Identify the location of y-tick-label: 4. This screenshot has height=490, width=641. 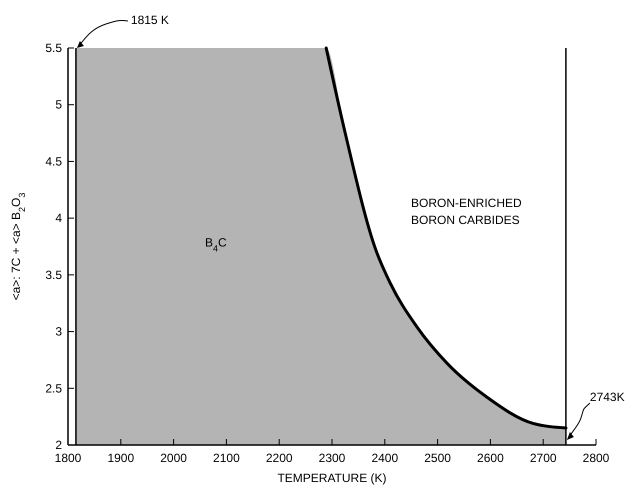
(58, 218).